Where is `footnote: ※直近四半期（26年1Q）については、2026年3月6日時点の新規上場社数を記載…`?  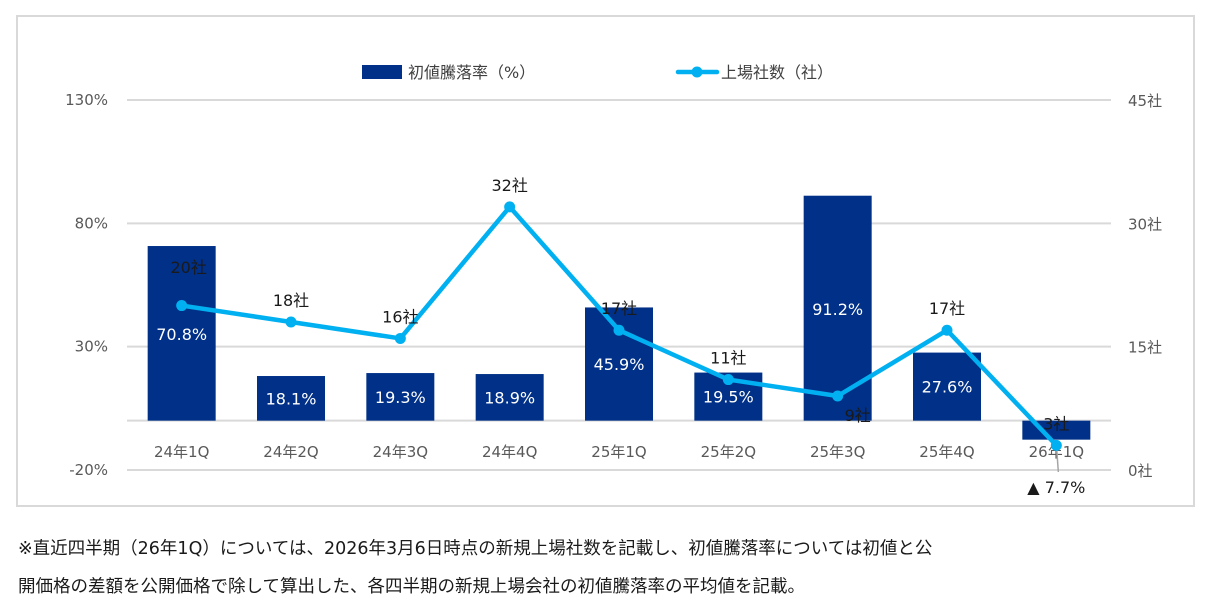
footnote: ※直近四半期（26年1Q）については、2026年3月6日時点の新規上場社数を記載… is located at coordinates (613, 568).